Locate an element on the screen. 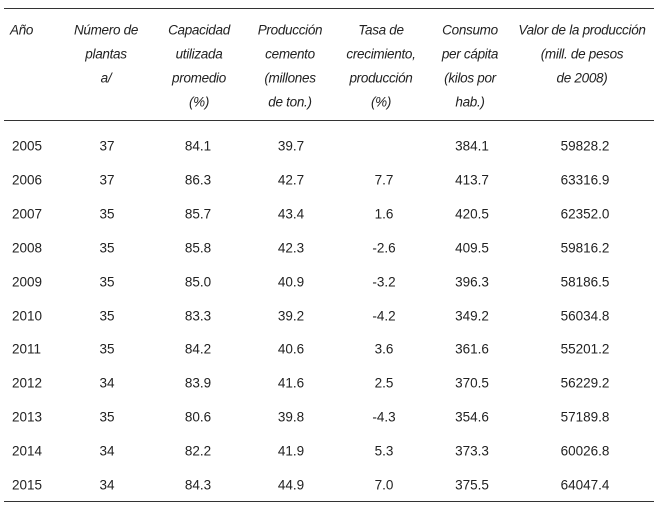 The width and height of the screenshot is (658, 508). table-cell: 373.3 is located at coordinates (472, 451).